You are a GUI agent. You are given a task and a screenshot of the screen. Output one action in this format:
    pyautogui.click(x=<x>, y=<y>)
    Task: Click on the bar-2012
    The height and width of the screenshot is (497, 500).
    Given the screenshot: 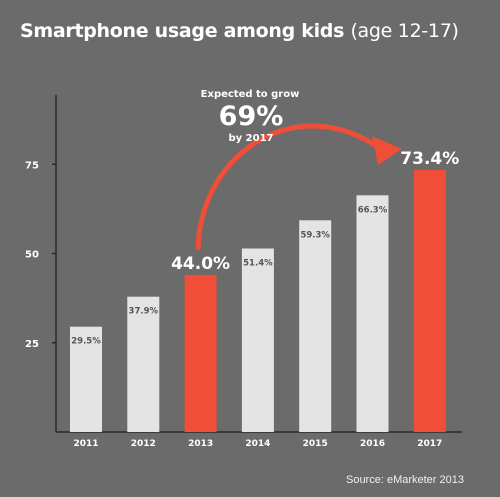 What is the action you would take?
    pyautogui.click(x=143, y=364)
    